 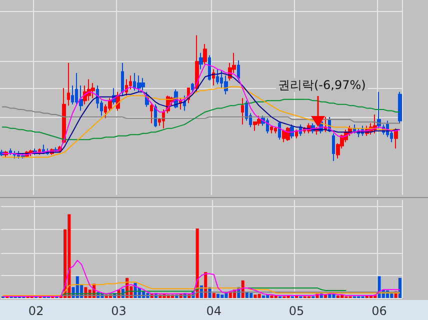 What do you see at coordinates (322, 85) in the screenshot?
I see `annotation: 권리락(-6,97%)` at bounding box center [322, 85].